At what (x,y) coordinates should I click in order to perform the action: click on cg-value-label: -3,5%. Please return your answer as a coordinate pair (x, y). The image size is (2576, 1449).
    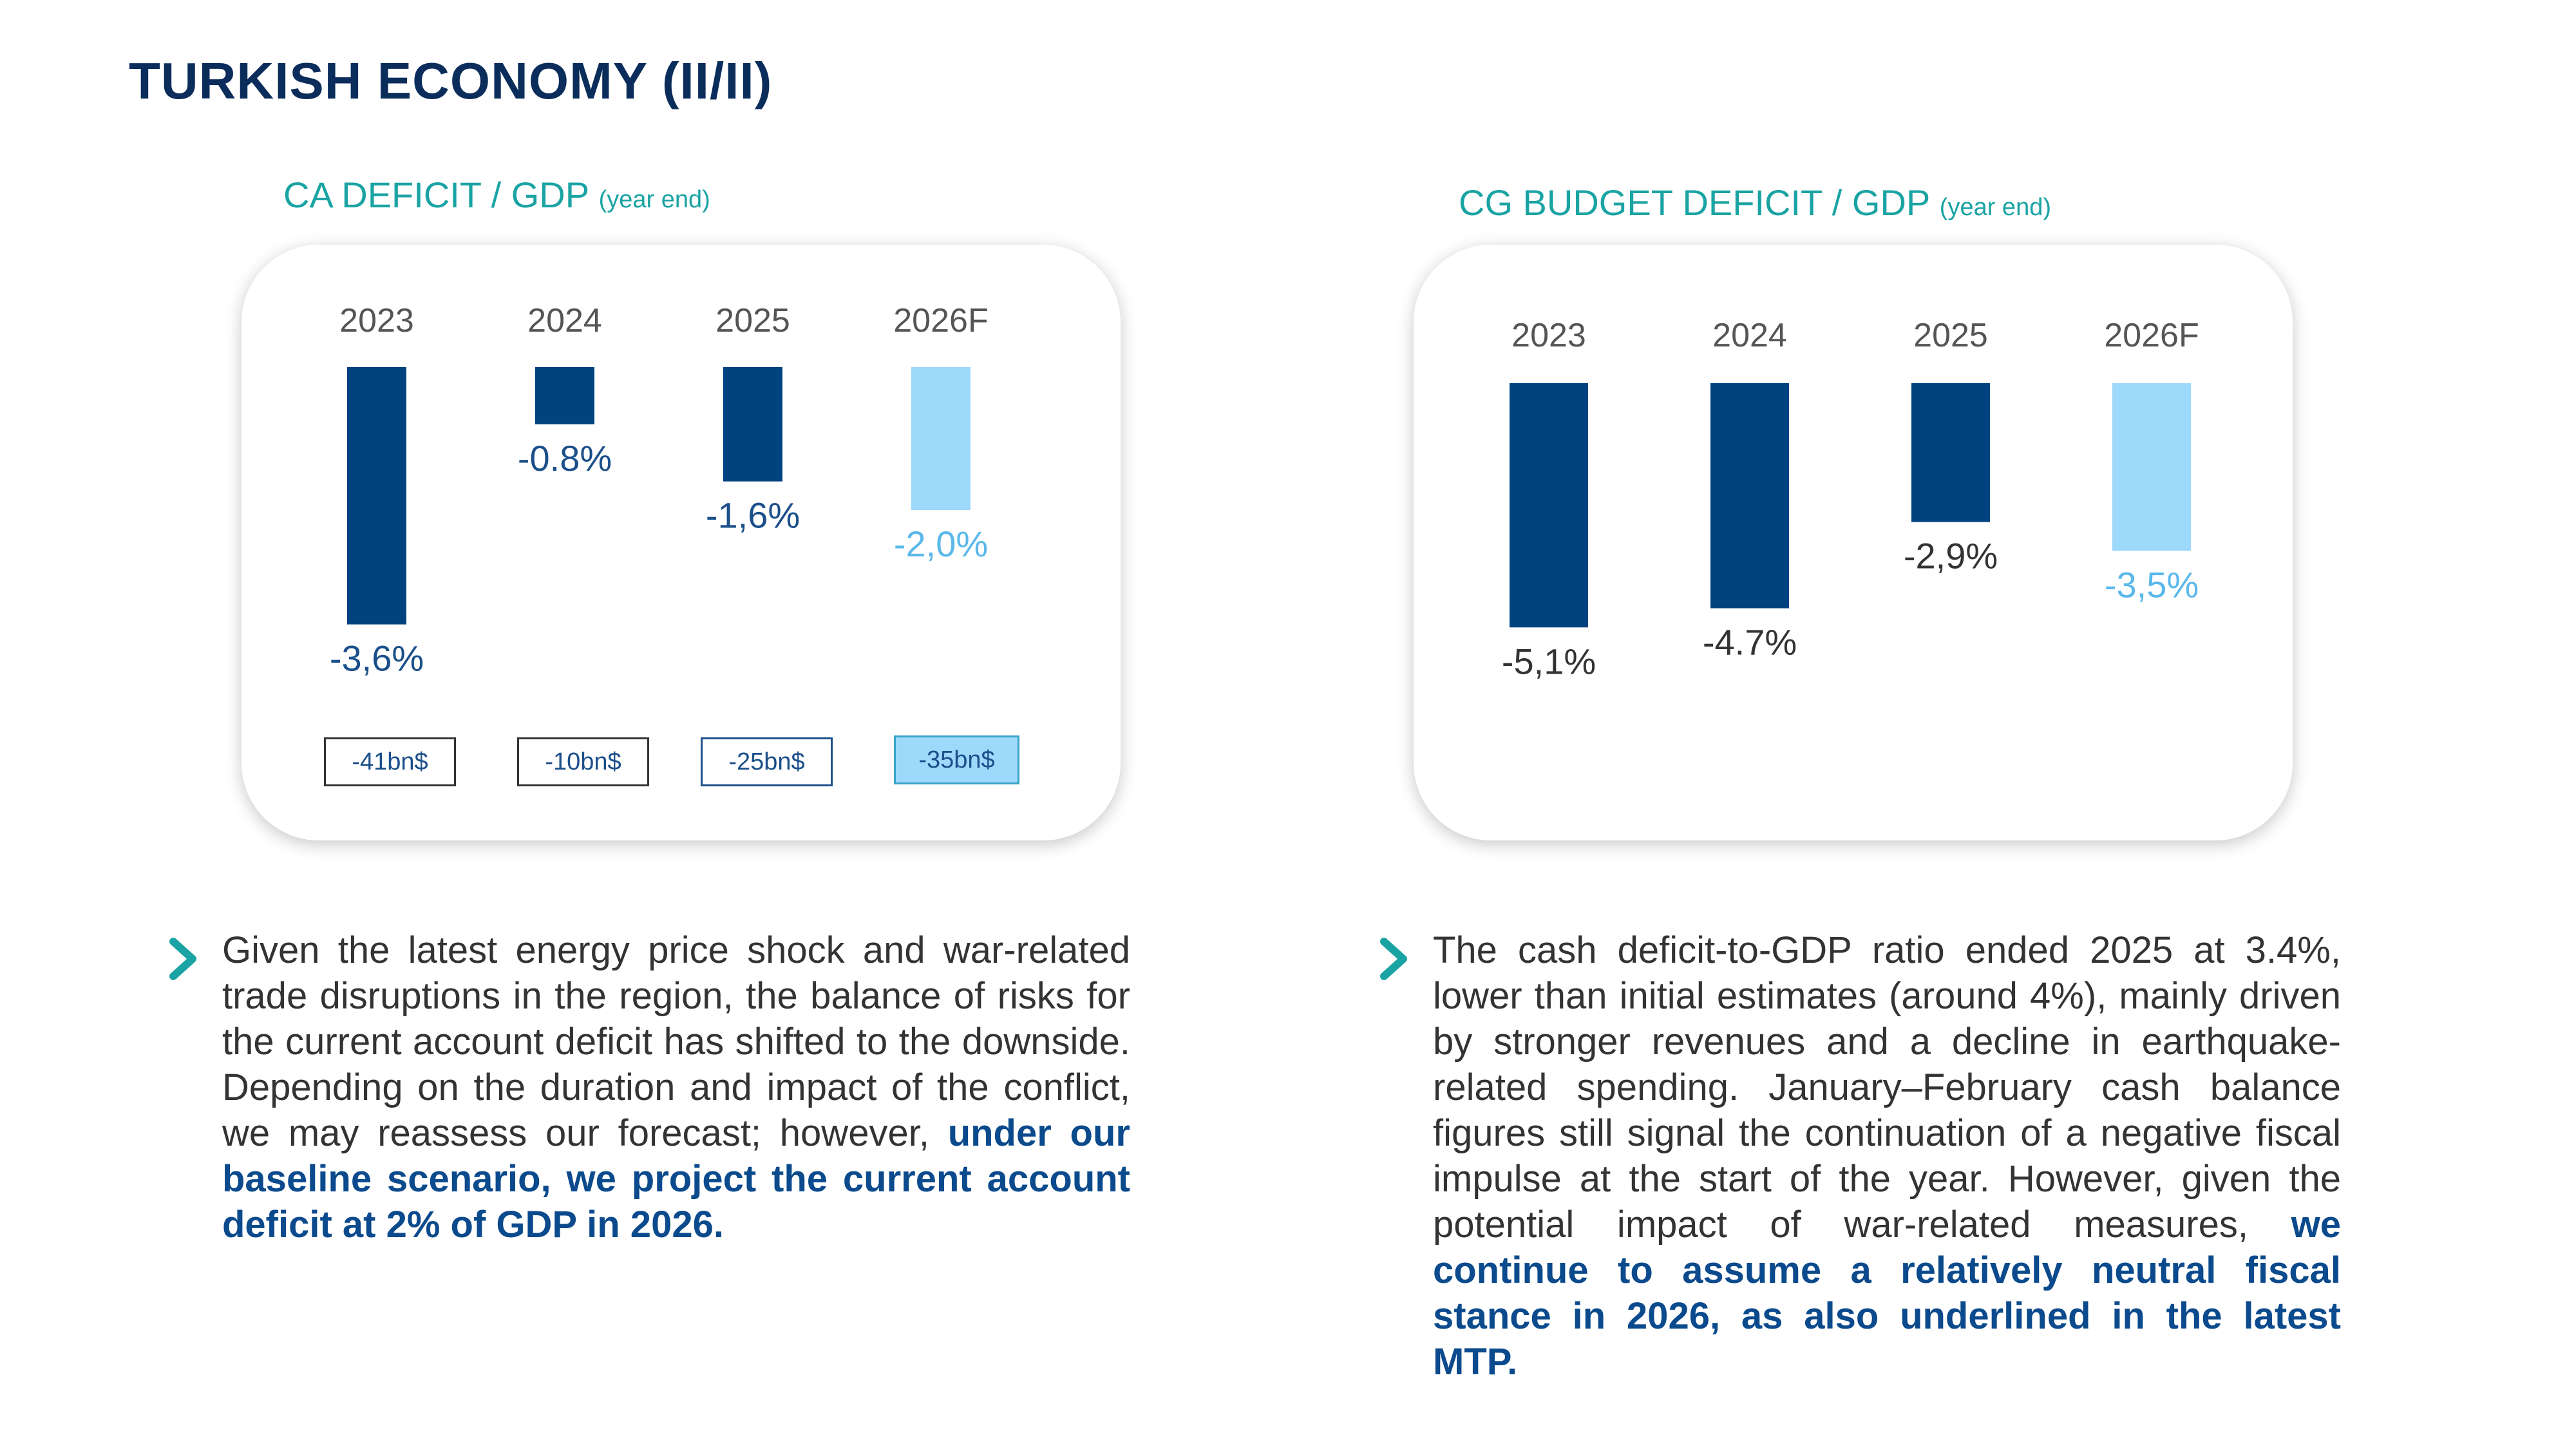
    Looking at the image, I should click on (2152, 585).